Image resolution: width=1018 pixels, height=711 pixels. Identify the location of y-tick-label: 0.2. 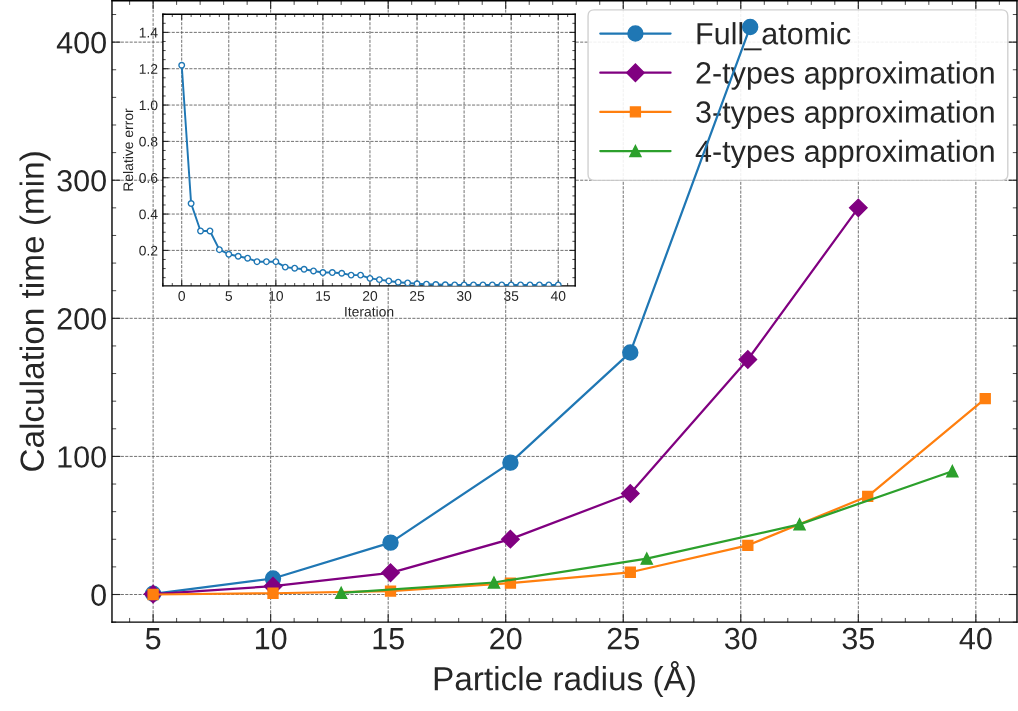
(148, 250).